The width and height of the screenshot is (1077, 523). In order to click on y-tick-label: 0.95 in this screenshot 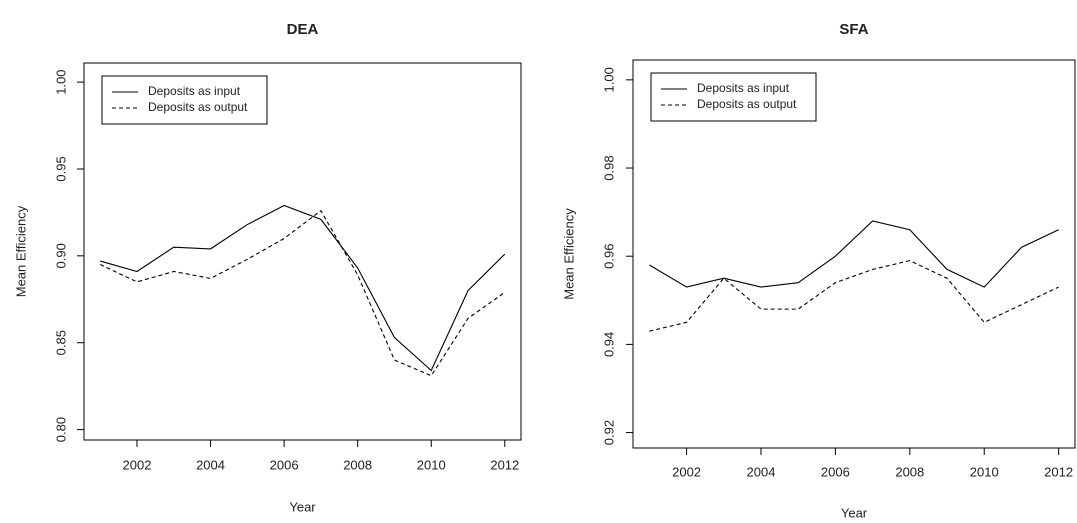, I will do `click(60, 168)`.